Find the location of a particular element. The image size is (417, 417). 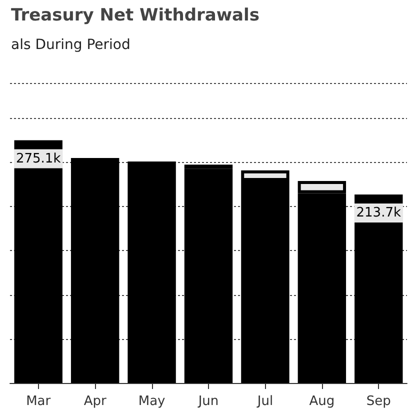

x-tick-label: May is located at coordinates (152, 401).